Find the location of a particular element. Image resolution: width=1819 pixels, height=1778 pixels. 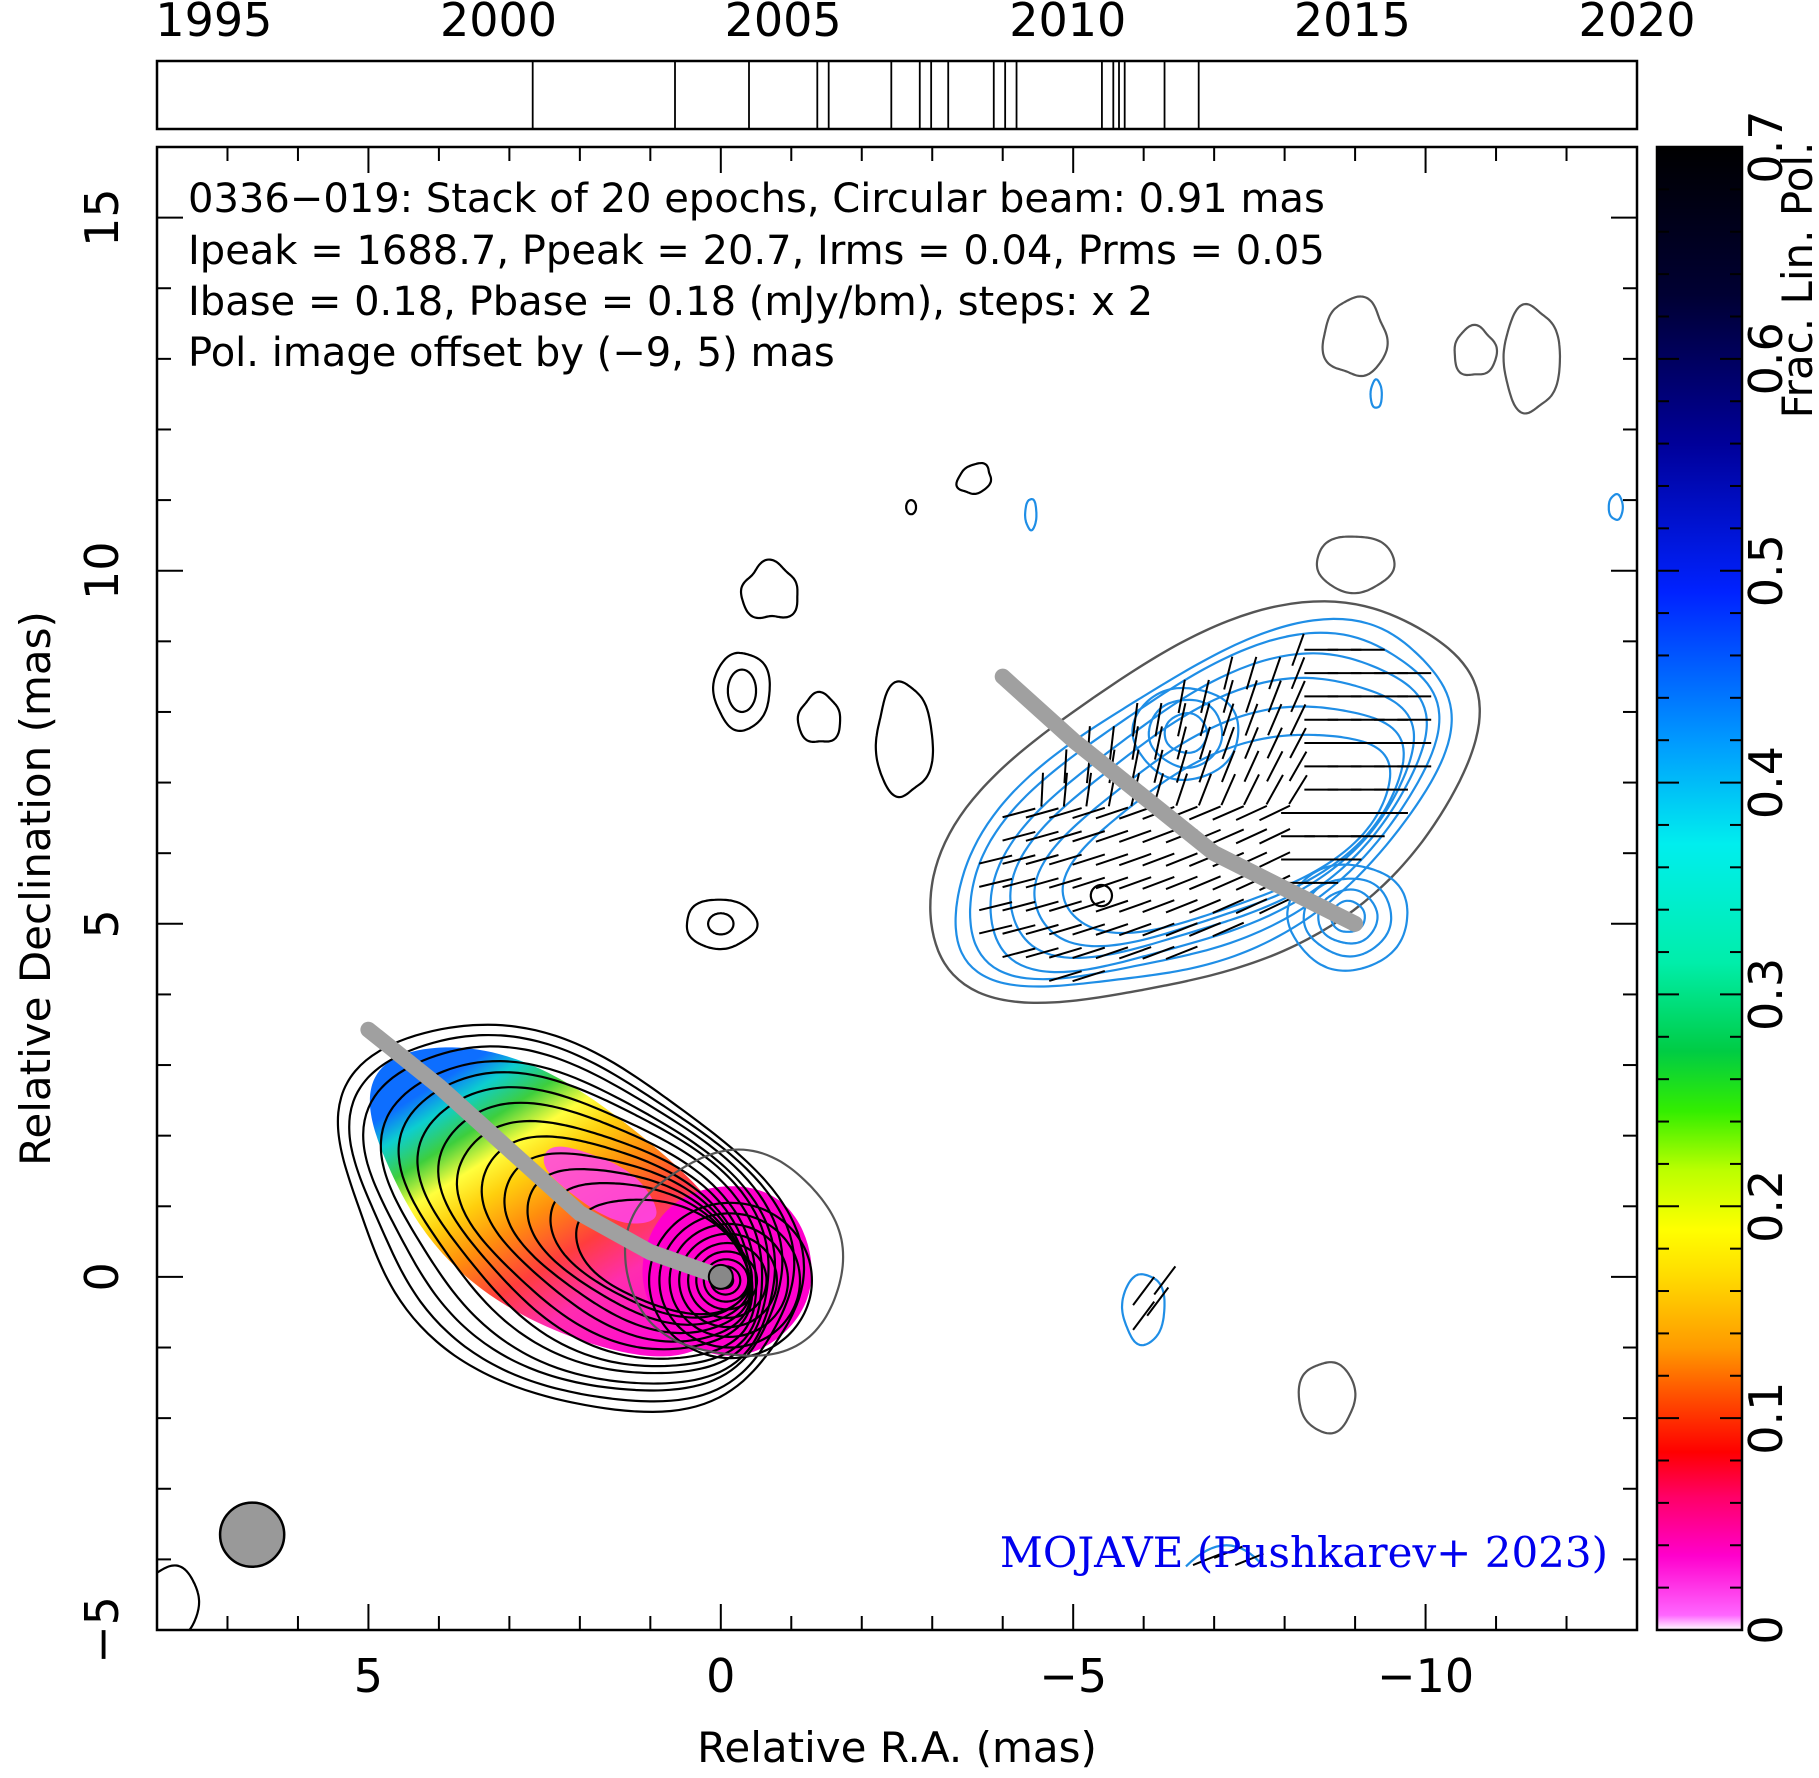

pol-ridge-line is located at coordinates (1179, 800).